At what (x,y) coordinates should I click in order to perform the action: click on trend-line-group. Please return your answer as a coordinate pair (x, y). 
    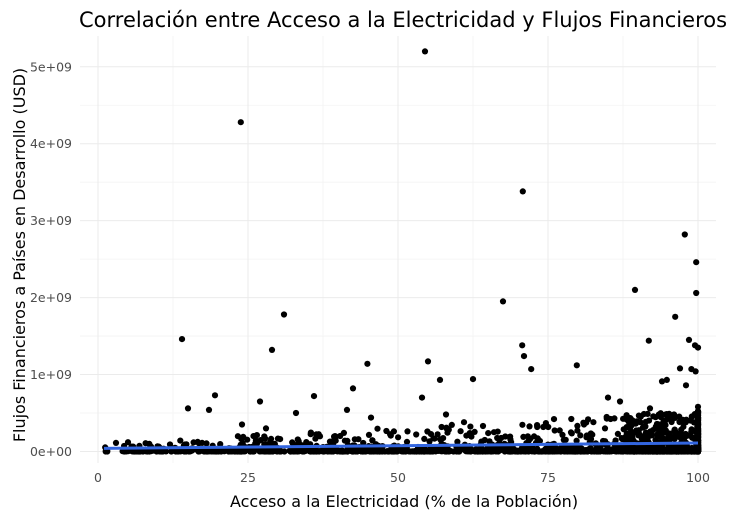
    Looking at the image, I should click on (401, 445).